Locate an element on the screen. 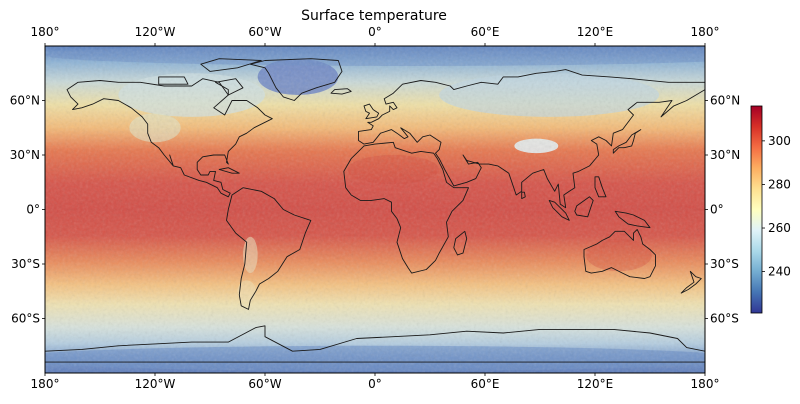  lat-tick-left-30s: 30°S is located at coordinates (25, 264).